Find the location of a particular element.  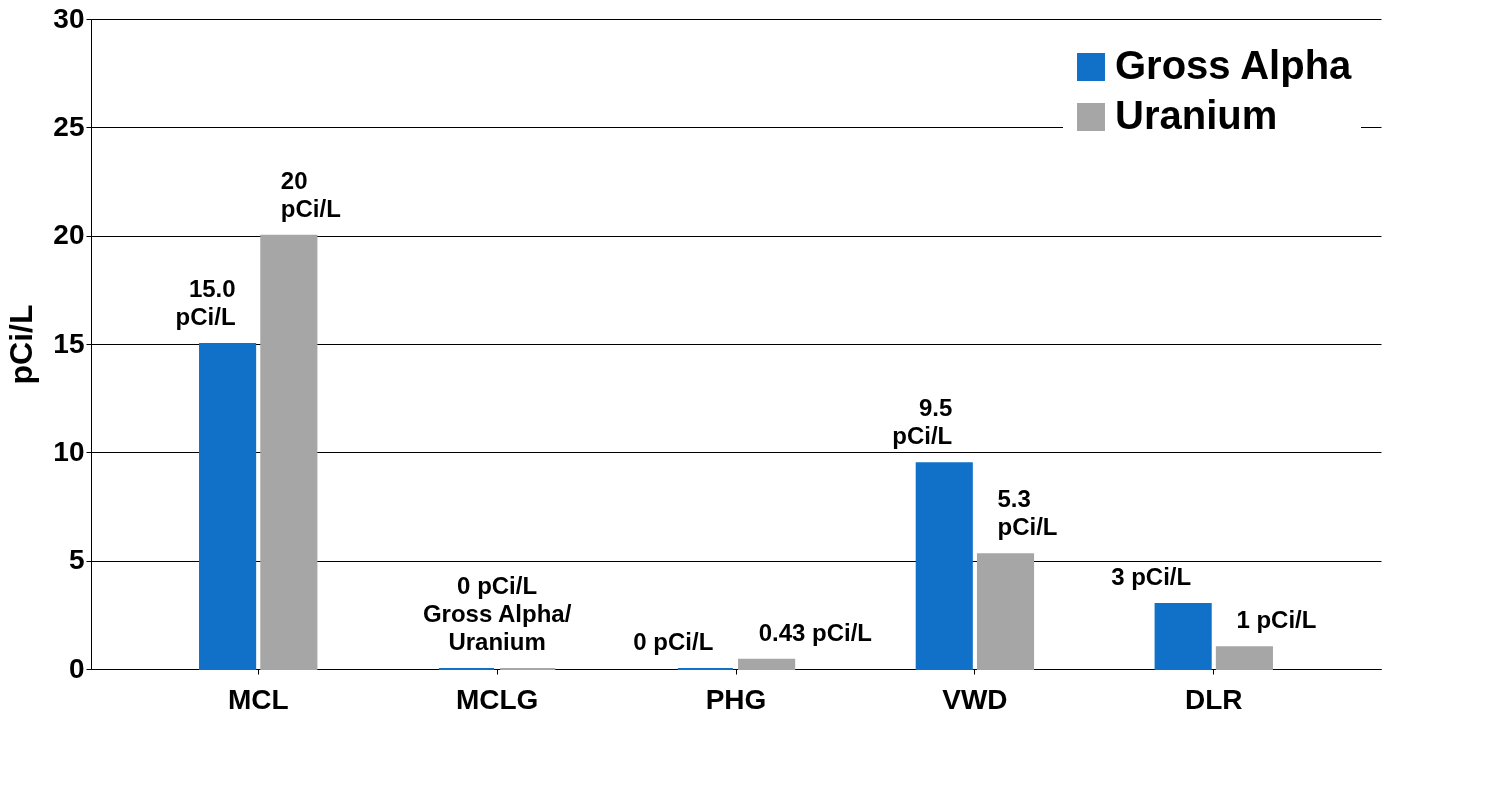

y-tick-label: 20 is located at coordinates (69, 235).